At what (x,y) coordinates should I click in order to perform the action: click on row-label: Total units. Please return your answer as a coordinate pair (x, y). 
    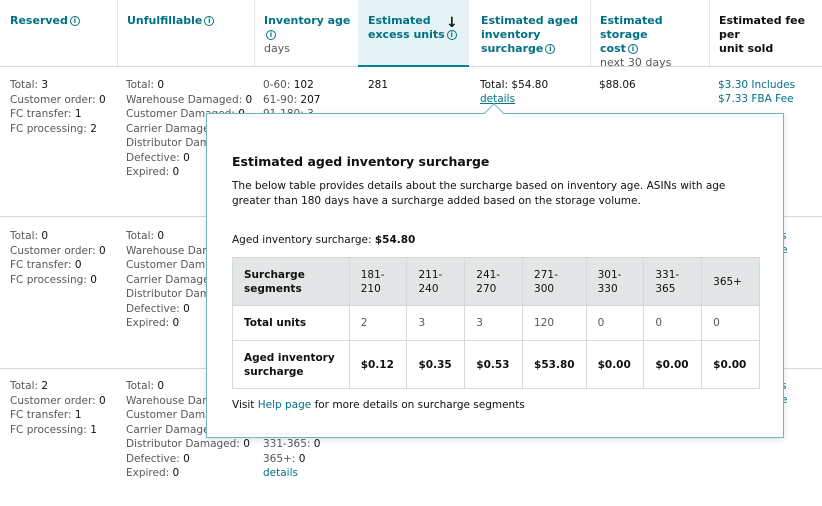
    Looking at the image, I should click on (291, 323).